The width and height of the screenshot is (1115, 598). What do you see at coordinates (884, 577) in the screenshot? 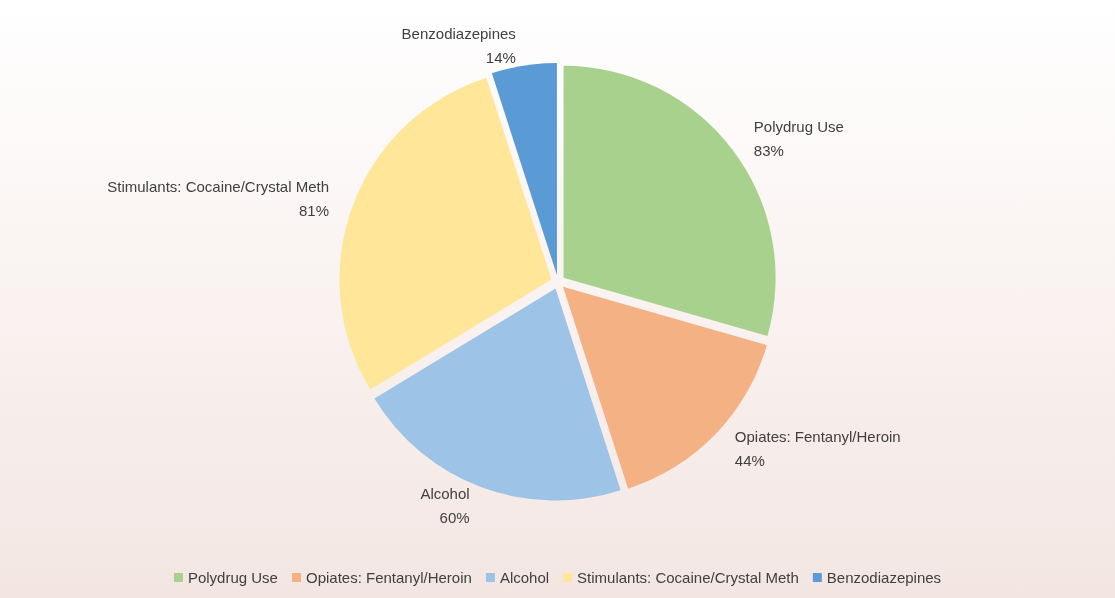
I see `legend-label: Benzodiazepines` at bounding box center [884, 577].